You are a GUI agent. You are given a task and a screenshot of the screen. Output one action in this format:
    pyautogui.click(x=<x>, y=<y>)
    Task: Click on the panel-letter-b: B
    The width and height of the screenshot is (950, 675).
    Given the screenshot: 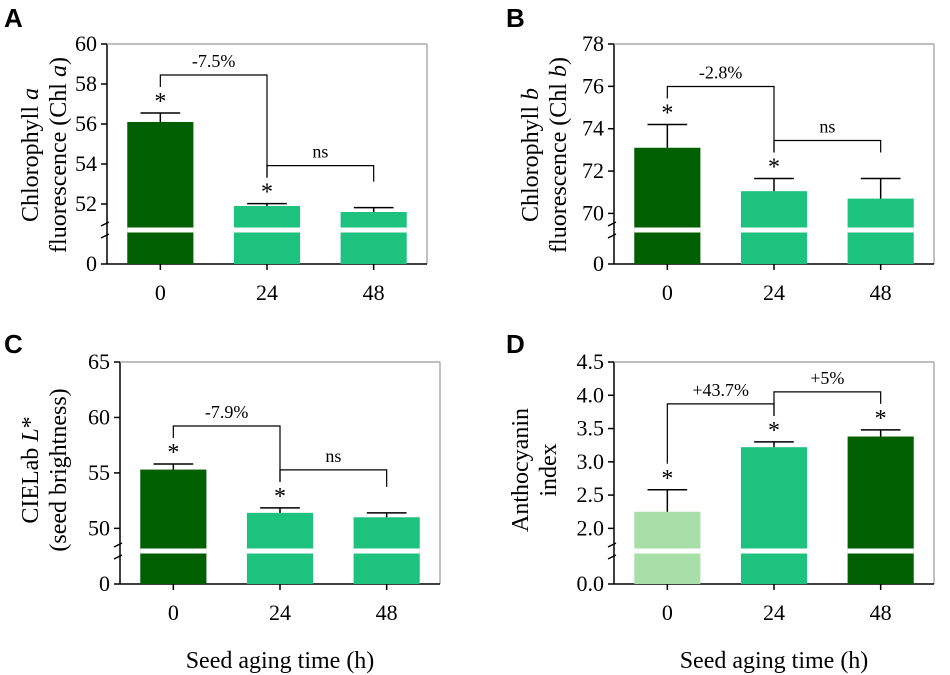 What is the action you would take?
    pyautogui.click(x=515, y=18)
    